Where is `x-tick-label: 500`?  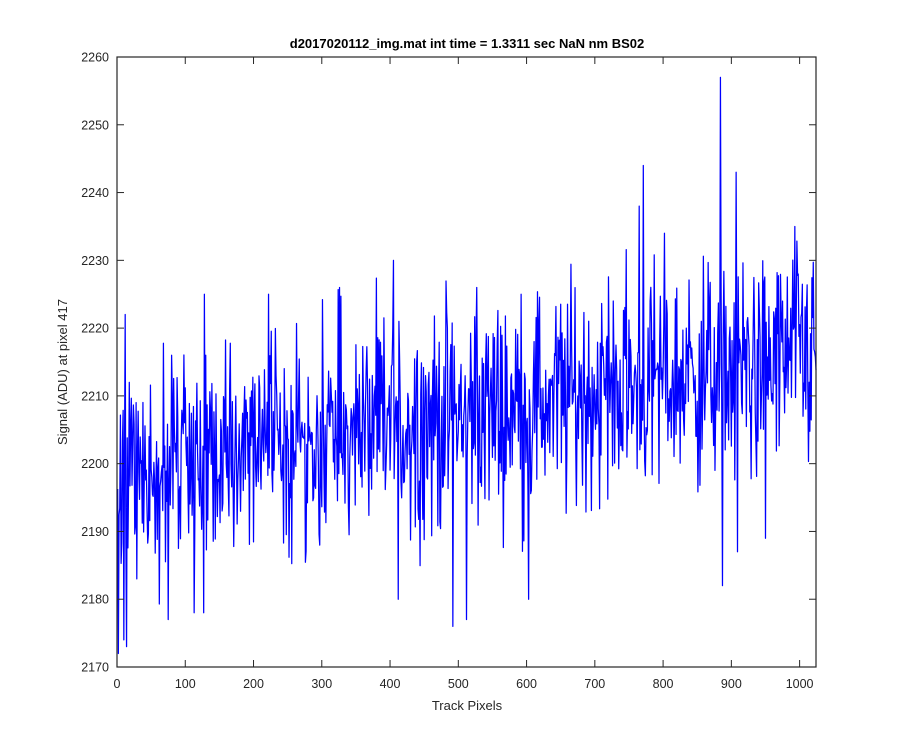
x-tick-label: 500 is located at coordinates (458, 684).